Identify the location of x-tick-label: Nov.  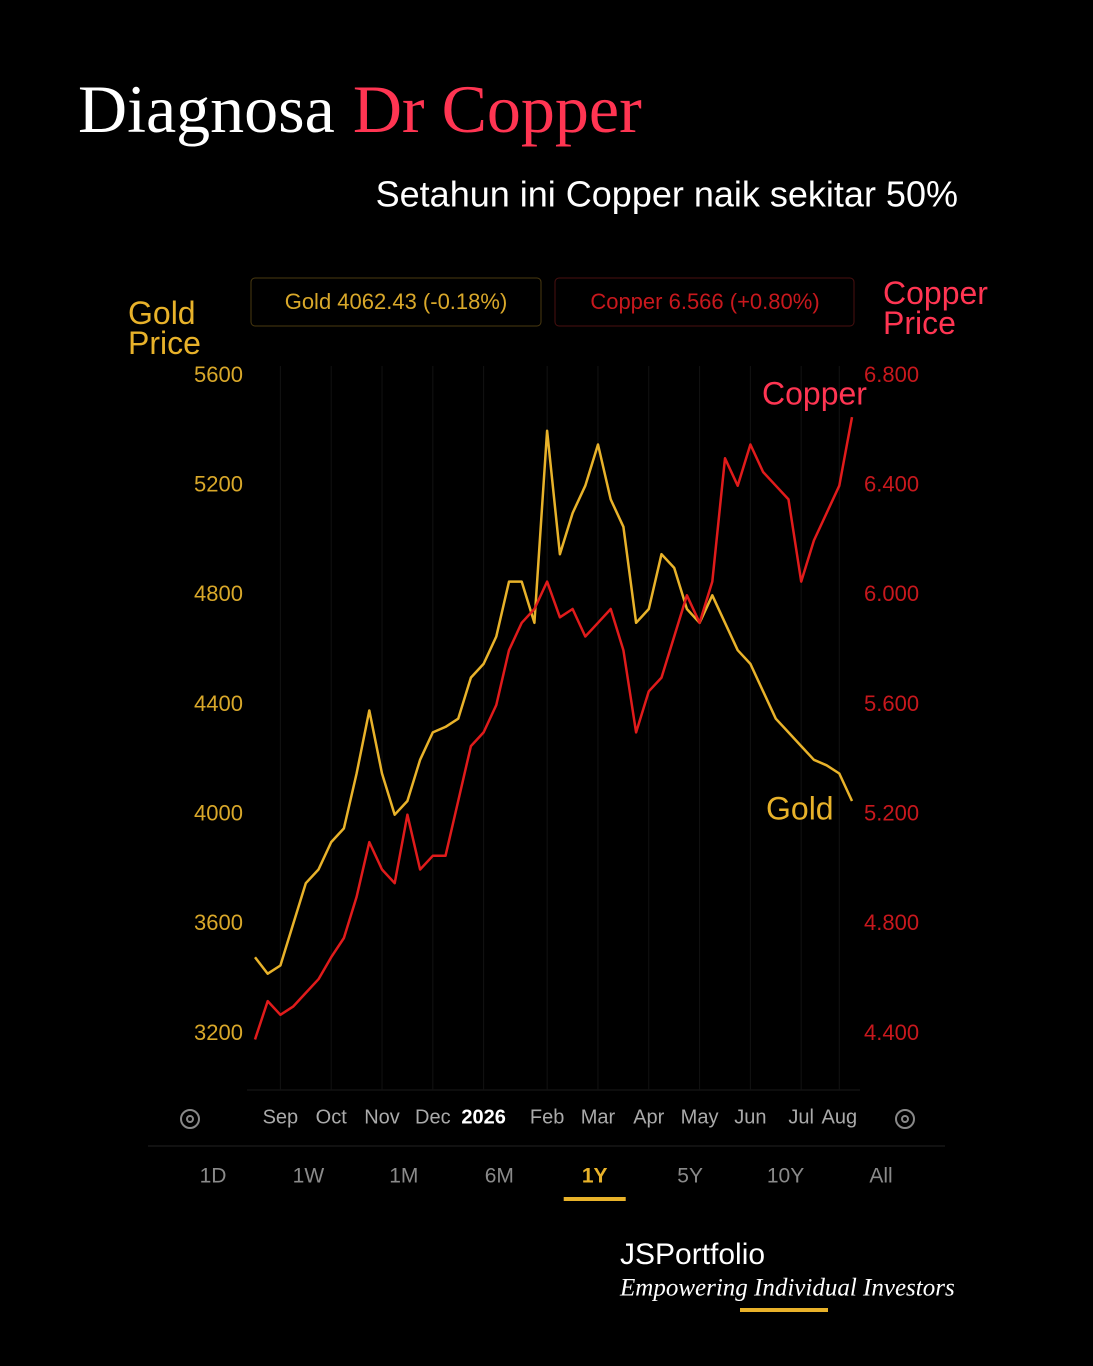
(382, 1117).